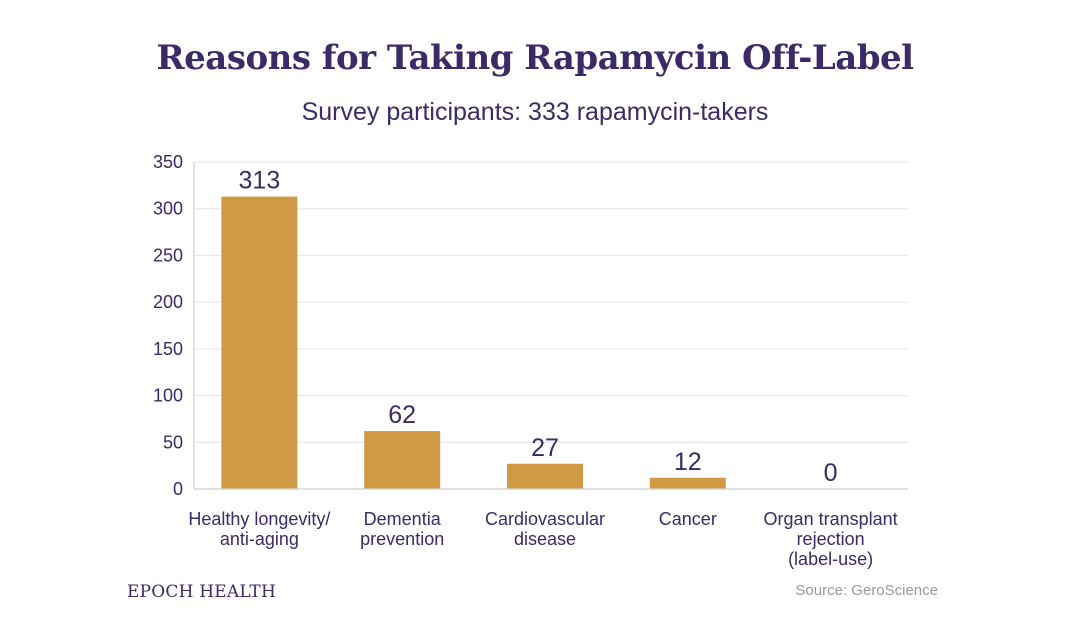 This screenshot has width=1086, height=640. I want to click on x-category-label: Dementia prevention, so click(402, 529).